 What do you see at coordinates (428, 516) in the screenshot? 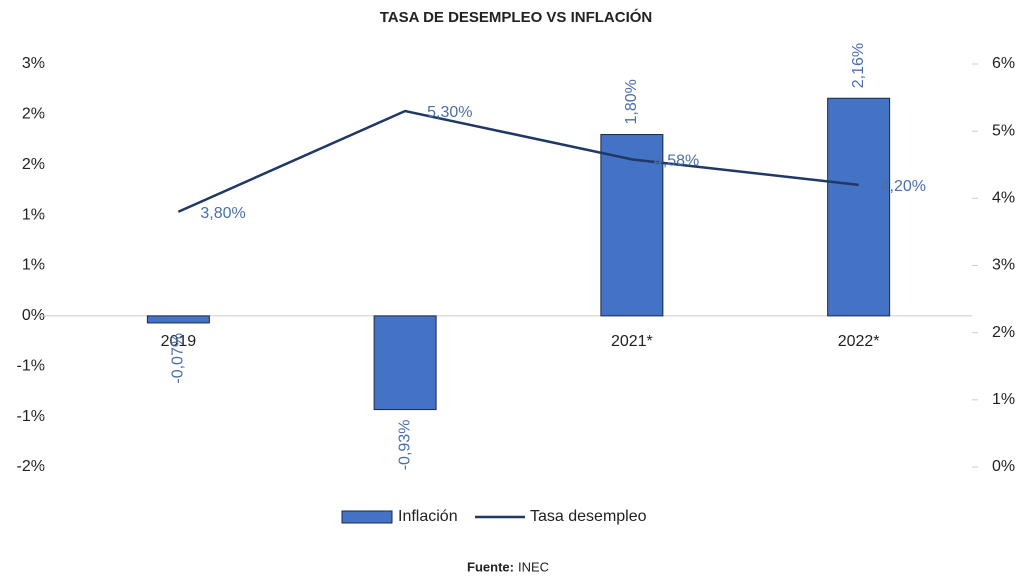
I see `legend-label: Inflación` at bounding box center [428, 516].